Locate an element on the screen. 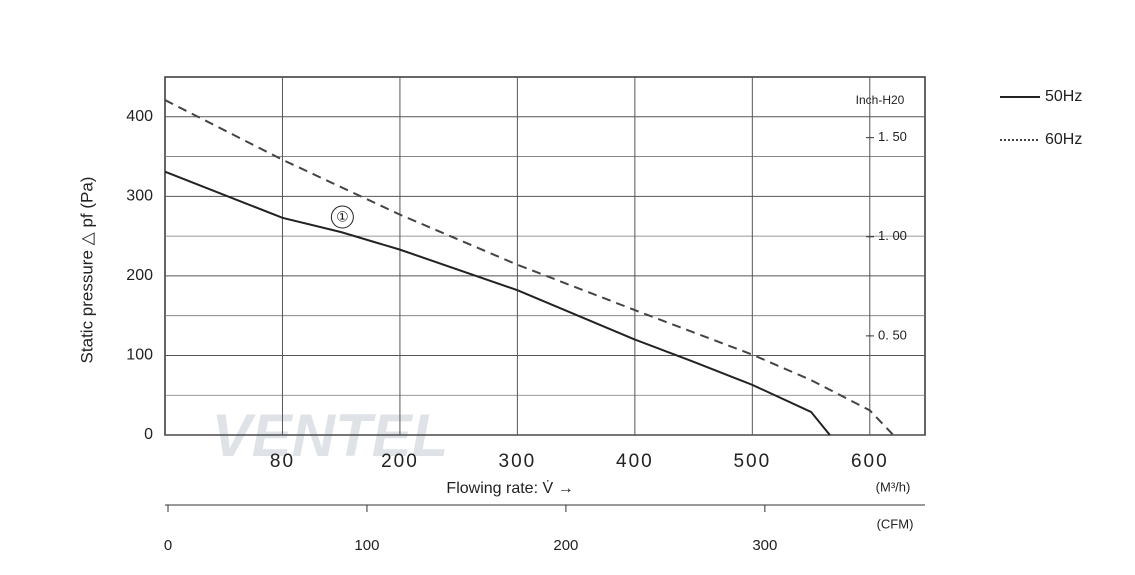 The image size is (1135, 575). x-tick-label: 300 is located at coordinates (518, 461).